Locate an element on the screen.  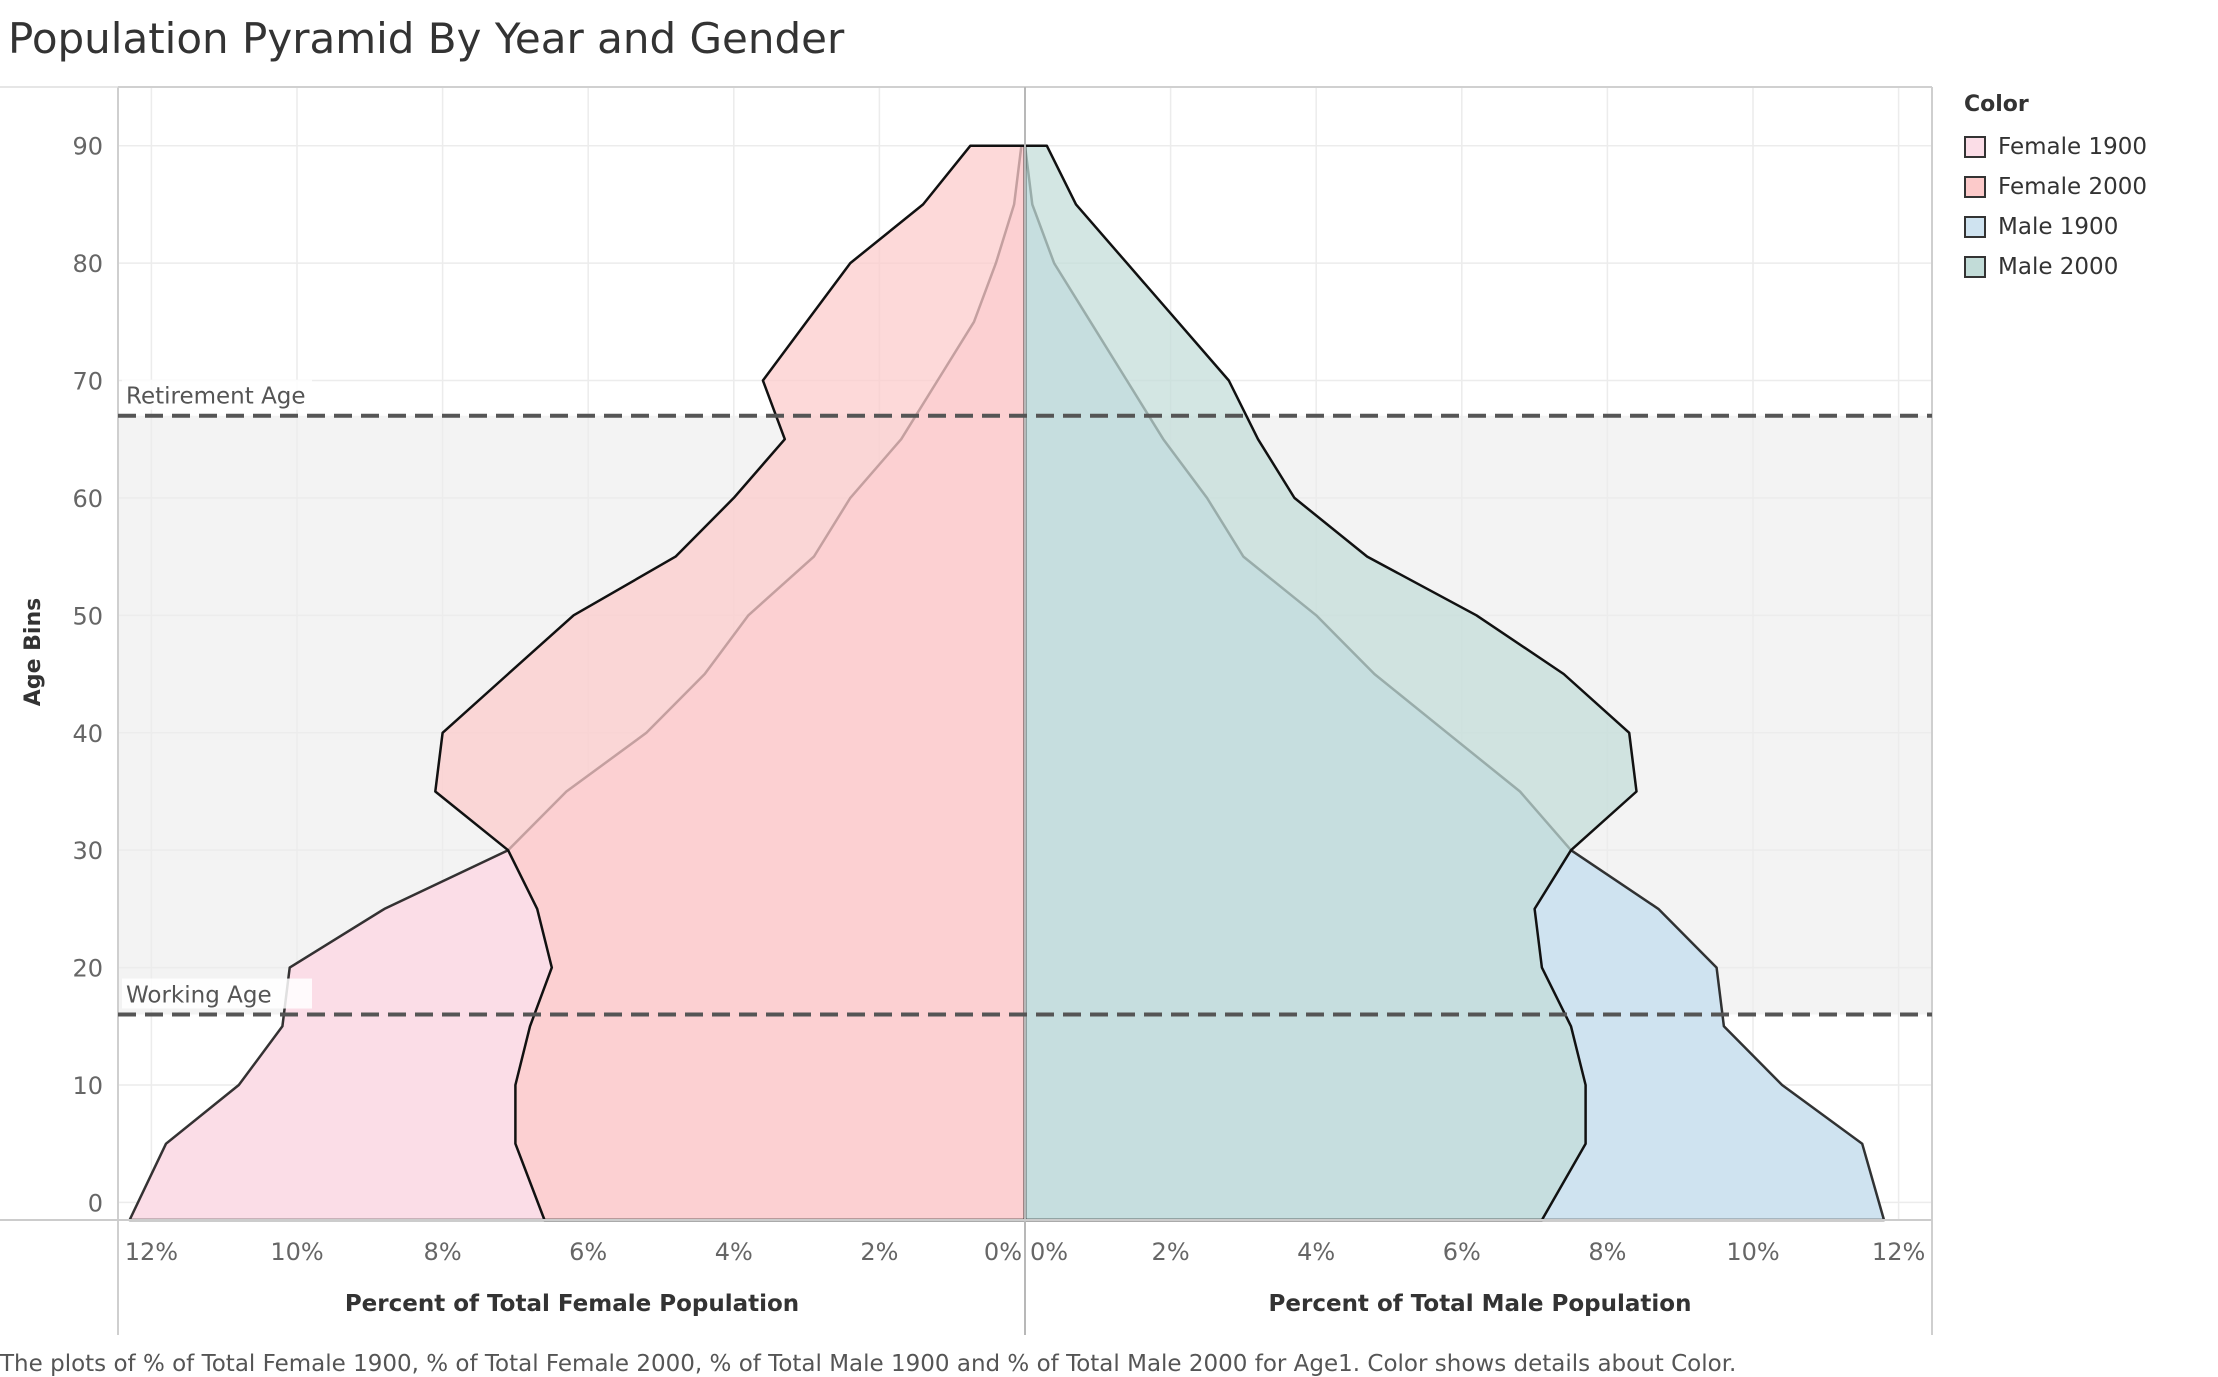
legend-label: Female 2000 is located at coordinates (2073, 187).